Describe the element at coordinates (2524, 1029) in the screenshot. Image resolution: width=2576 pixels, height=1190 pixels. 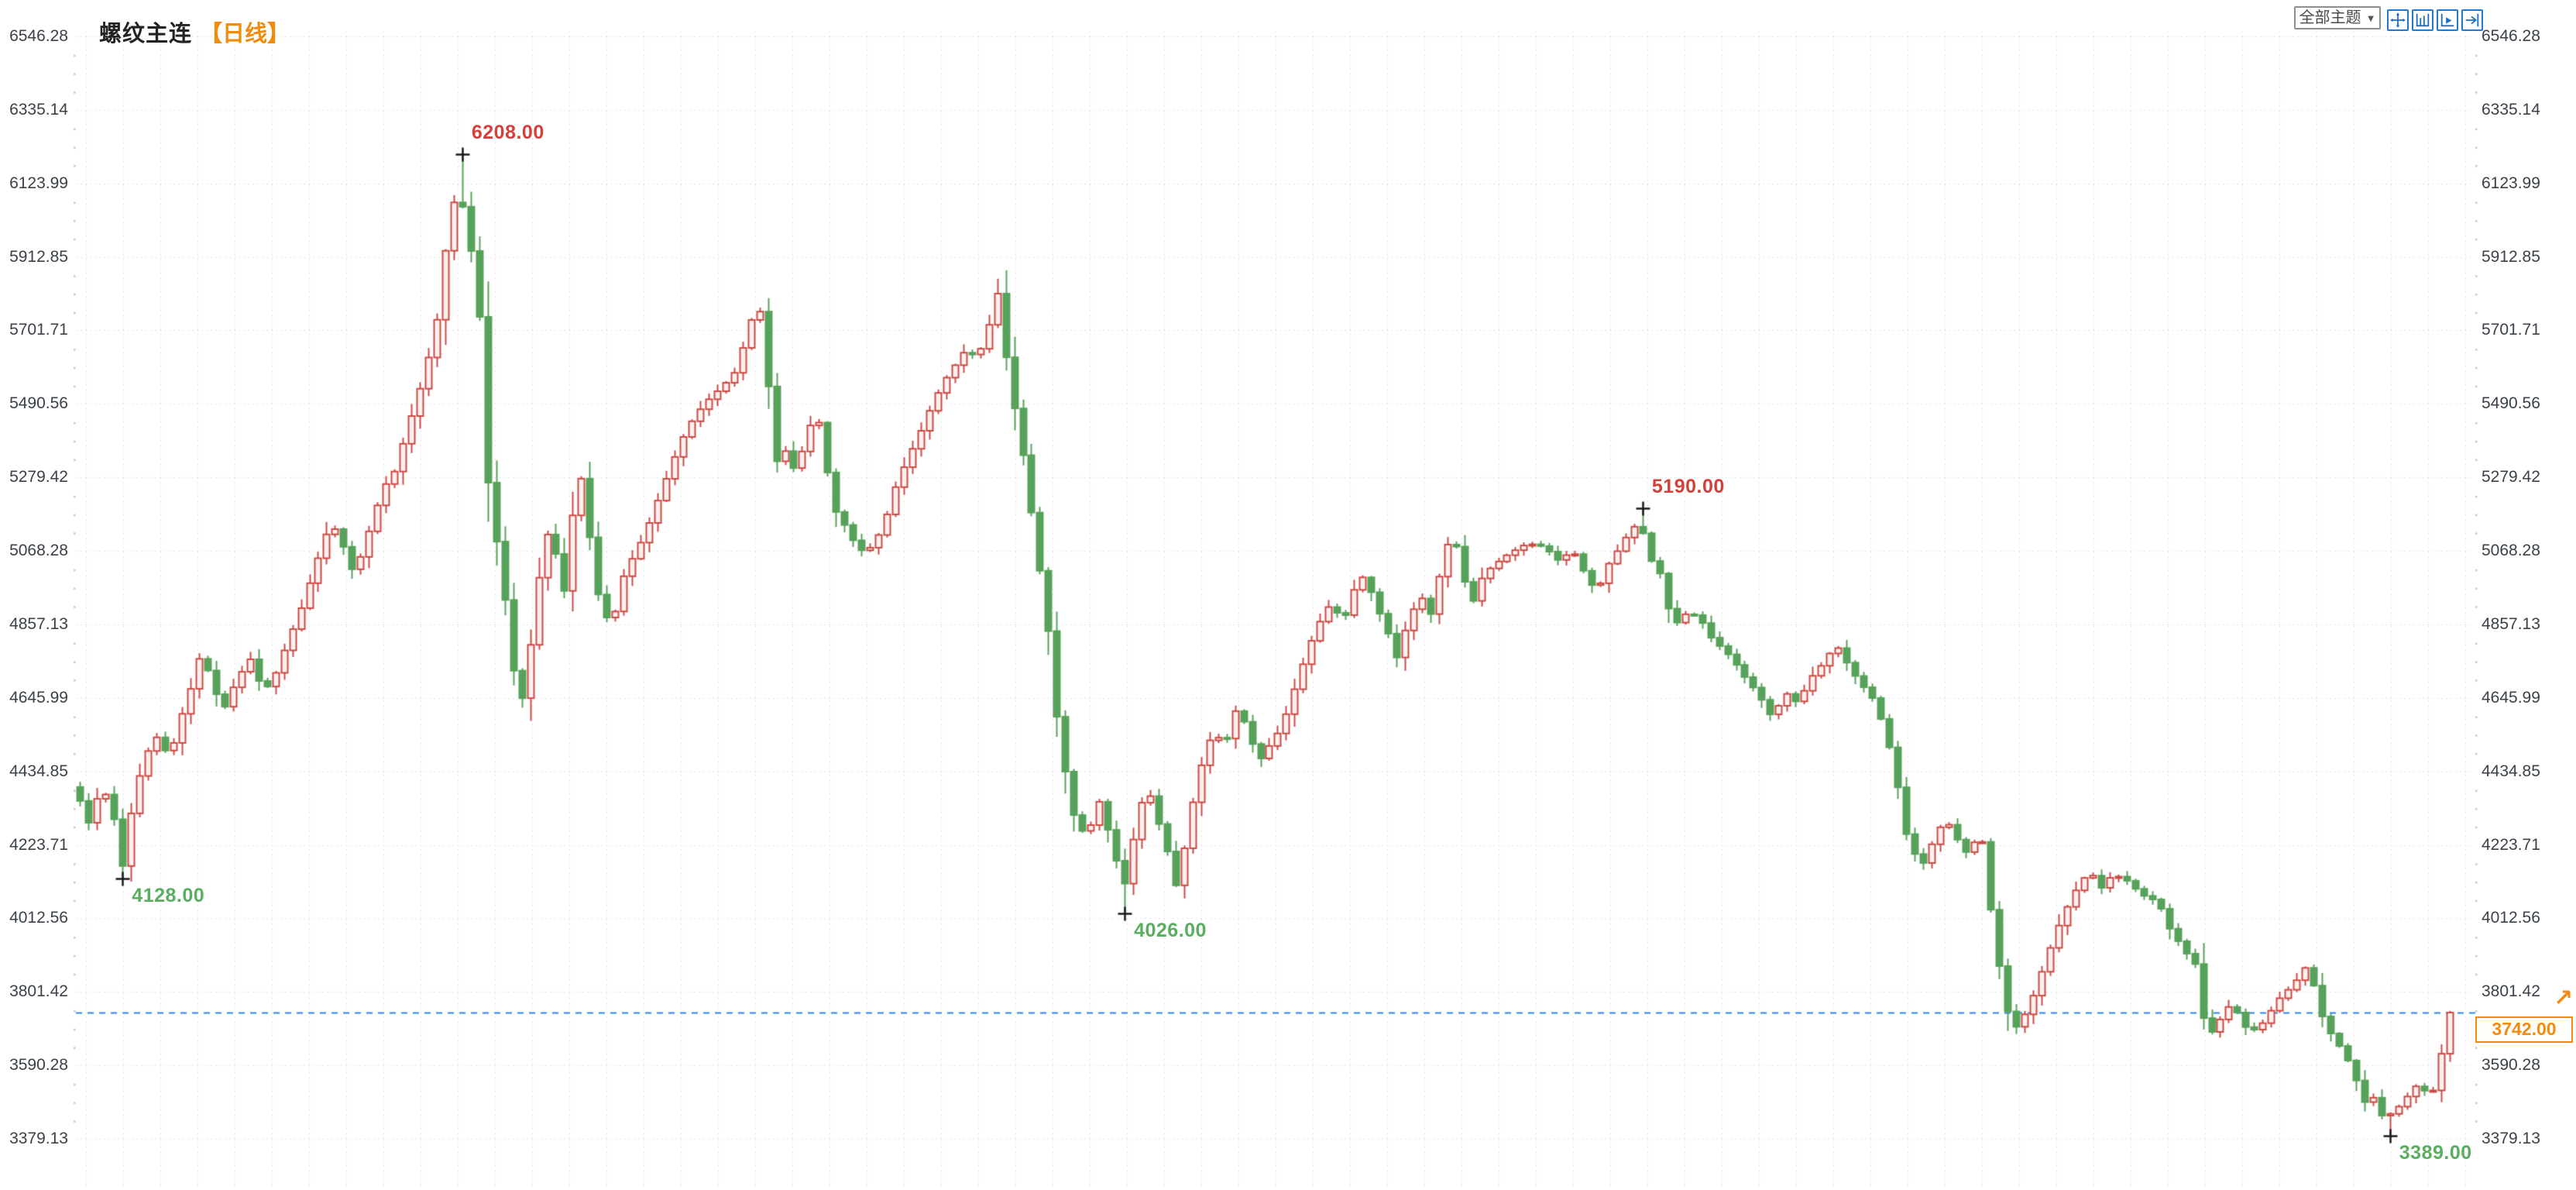
I see `current-price-tag: 3742.00` at that location.